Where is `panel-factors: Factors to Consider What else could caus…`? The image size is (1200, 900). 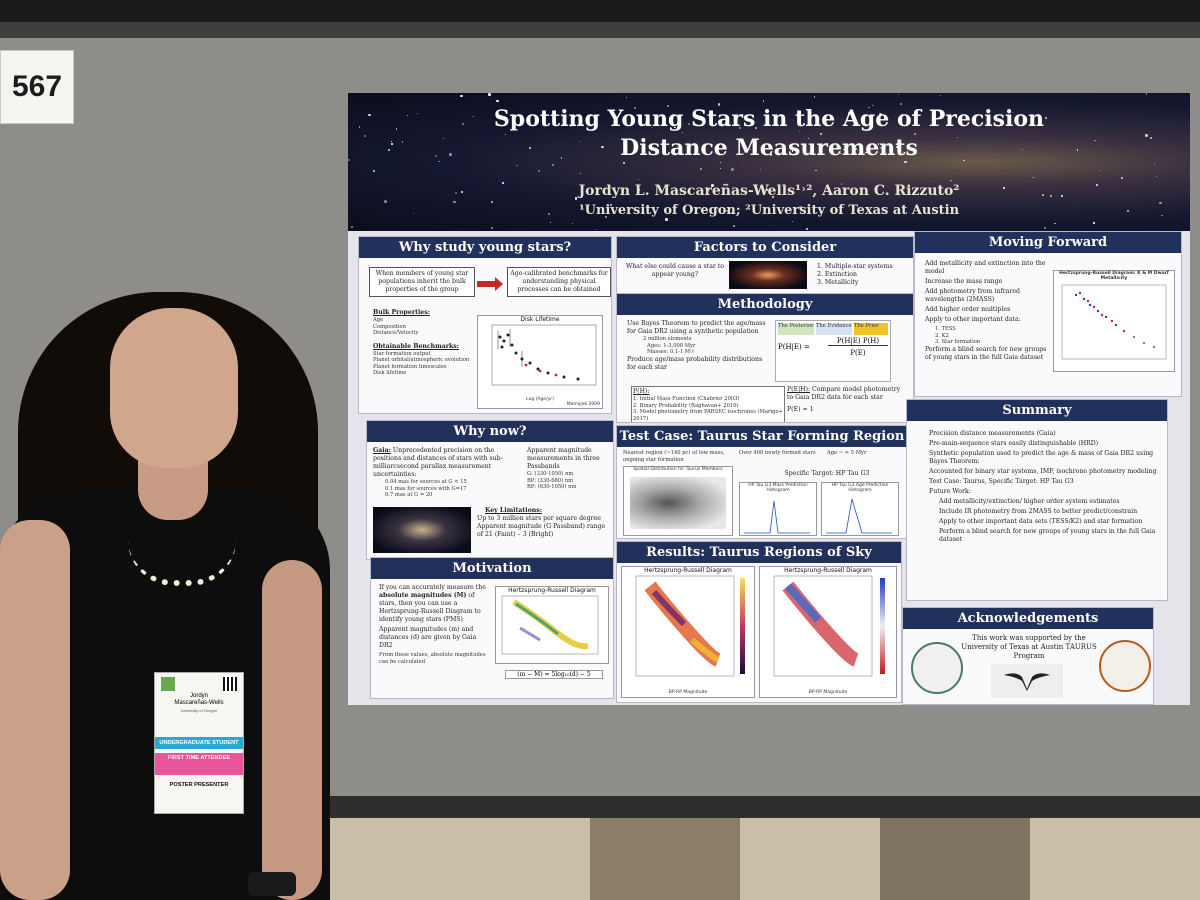
panel-factors: Factors to Consider What else could caus… is located at coordinates (765, 265).